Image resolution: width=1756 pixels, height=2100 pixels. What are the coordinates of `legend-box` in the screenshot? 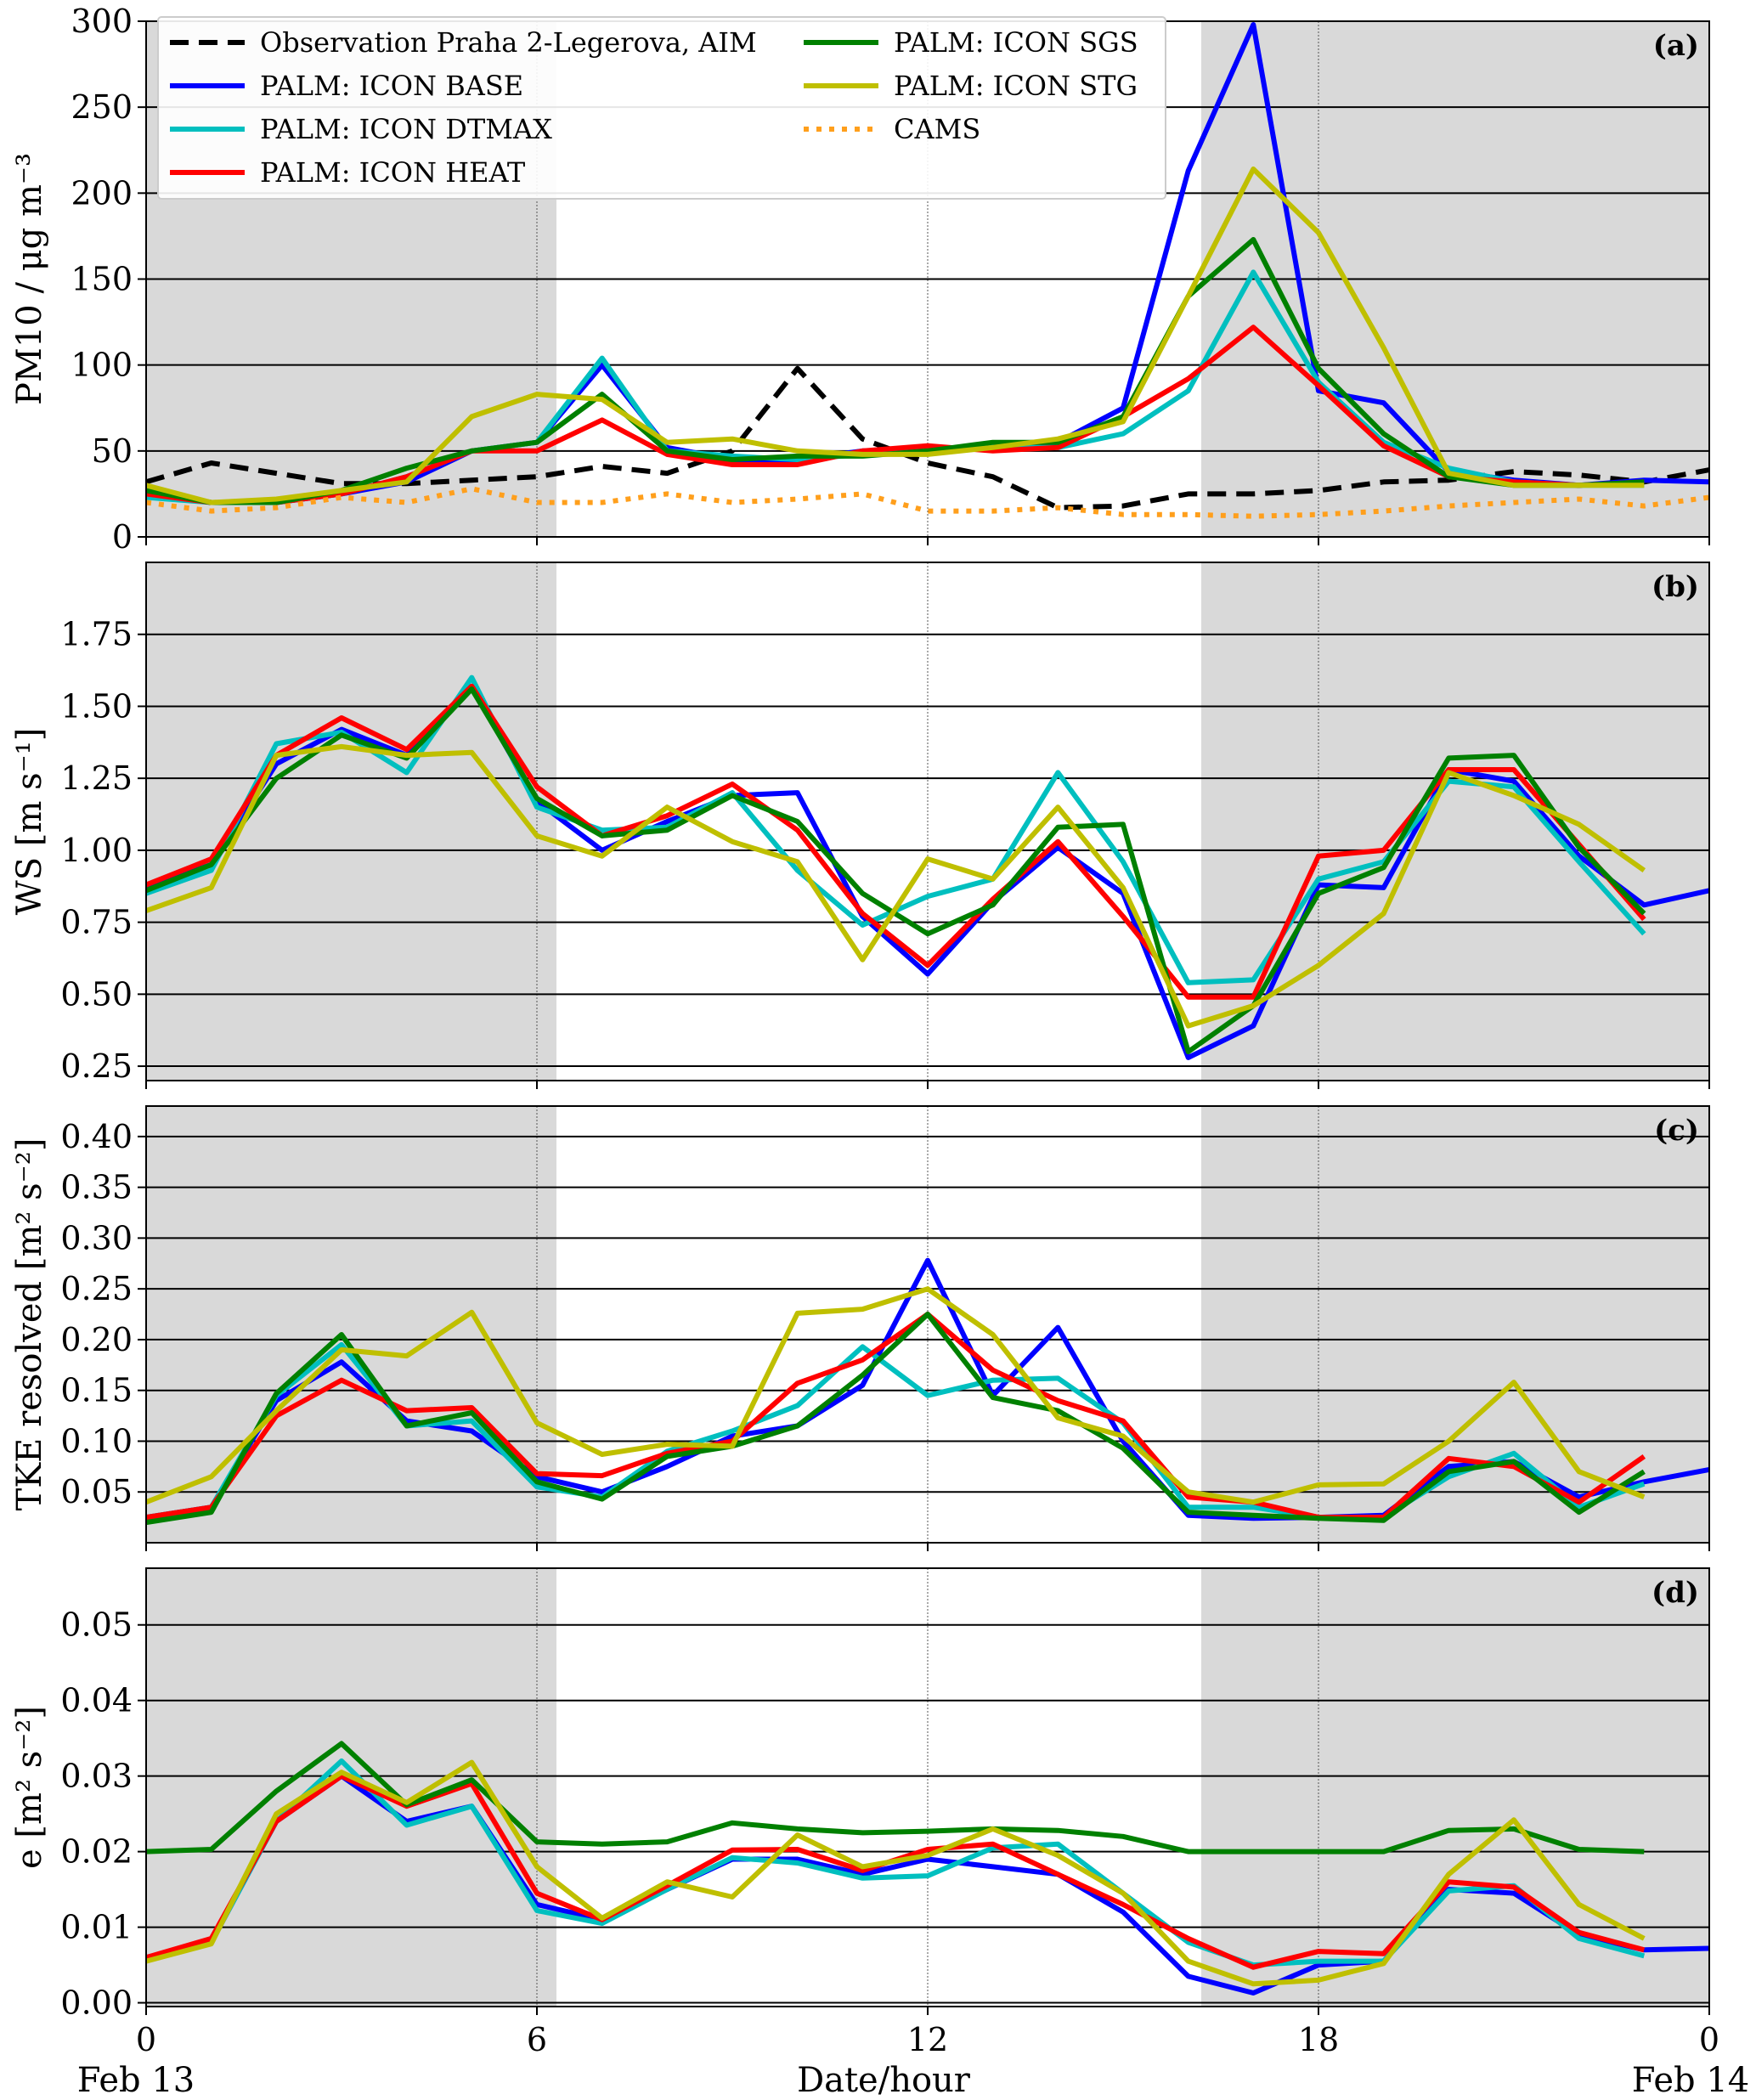 It's located at (661, 108).